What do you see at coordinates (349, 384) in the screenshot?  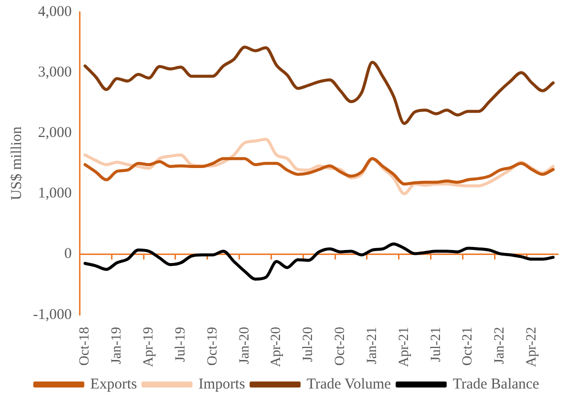 I see `legend-label: Trade Volume` at bounding box center [349, 384].